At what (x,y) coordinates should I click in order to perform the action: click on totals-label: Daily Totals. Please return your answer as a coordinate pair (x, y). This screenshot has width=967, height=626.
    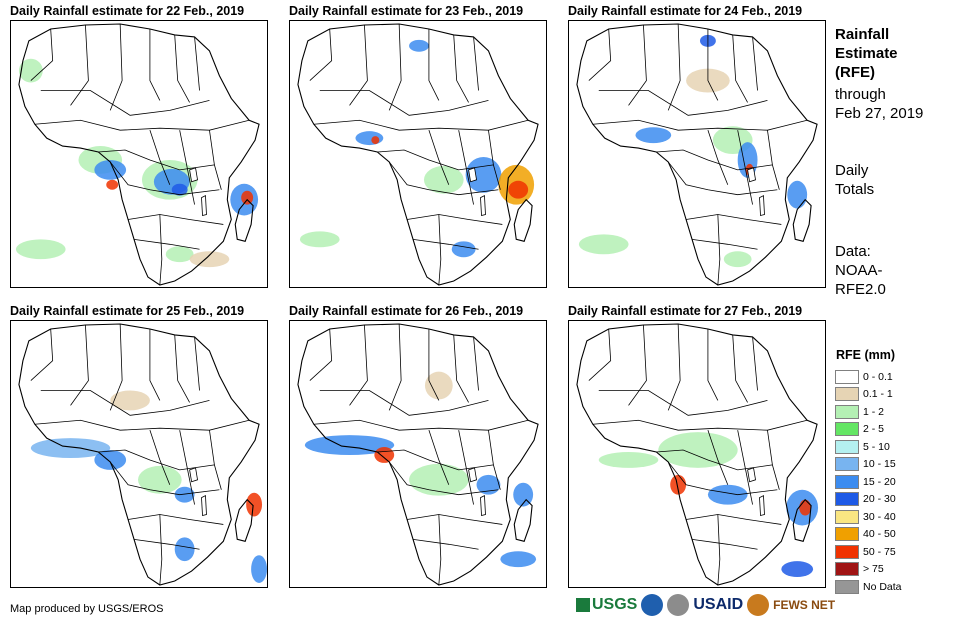
    Looking at the image, I should click on (854, 180).